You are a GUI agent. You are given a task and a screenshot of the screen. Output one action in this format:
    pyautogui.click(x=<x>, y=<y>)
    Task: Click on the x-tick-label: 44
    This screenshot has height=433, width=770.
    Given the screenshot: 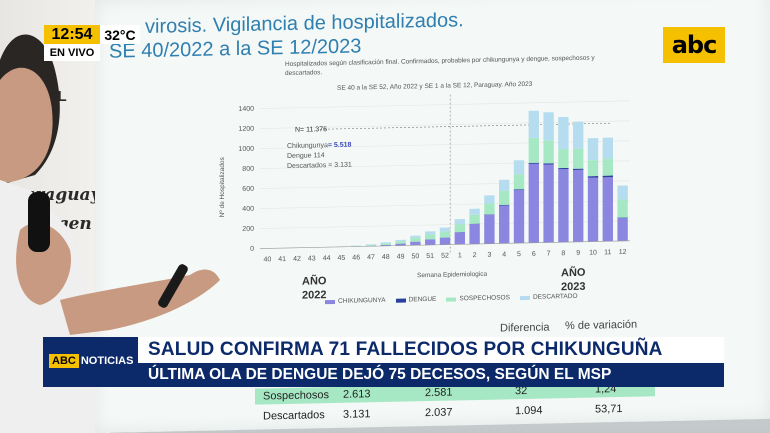 What is the action you would take?
    pyautogui.click(x=327, y=258)
    